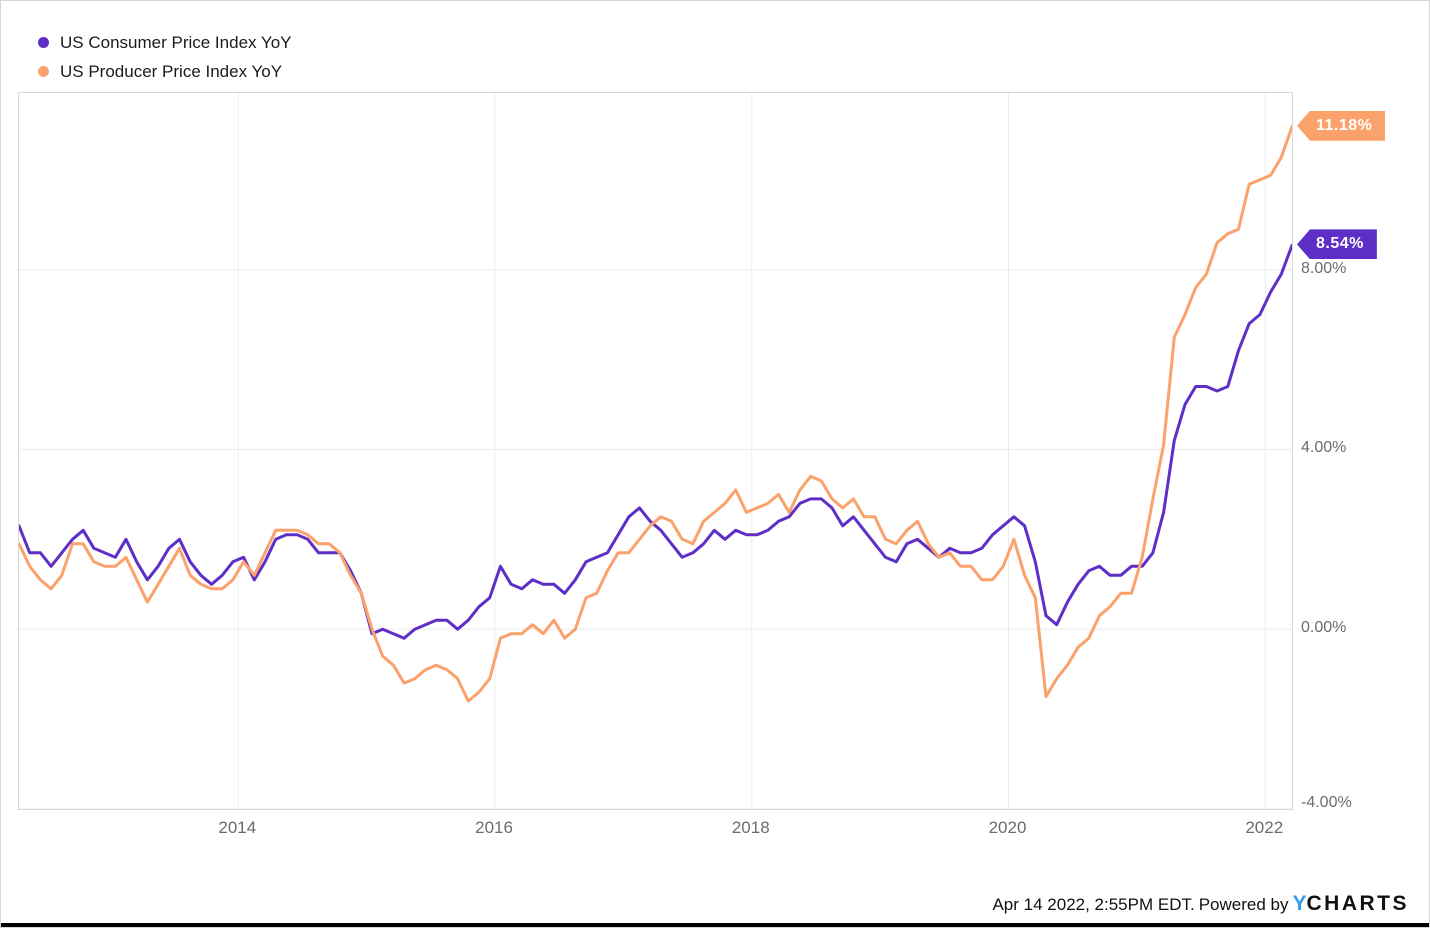 This screenshot has height=928, width=1430. Describe the element at coordinates (1243, 904) in the screenshot. I see `footer-powered-by: Powered by` at that location.